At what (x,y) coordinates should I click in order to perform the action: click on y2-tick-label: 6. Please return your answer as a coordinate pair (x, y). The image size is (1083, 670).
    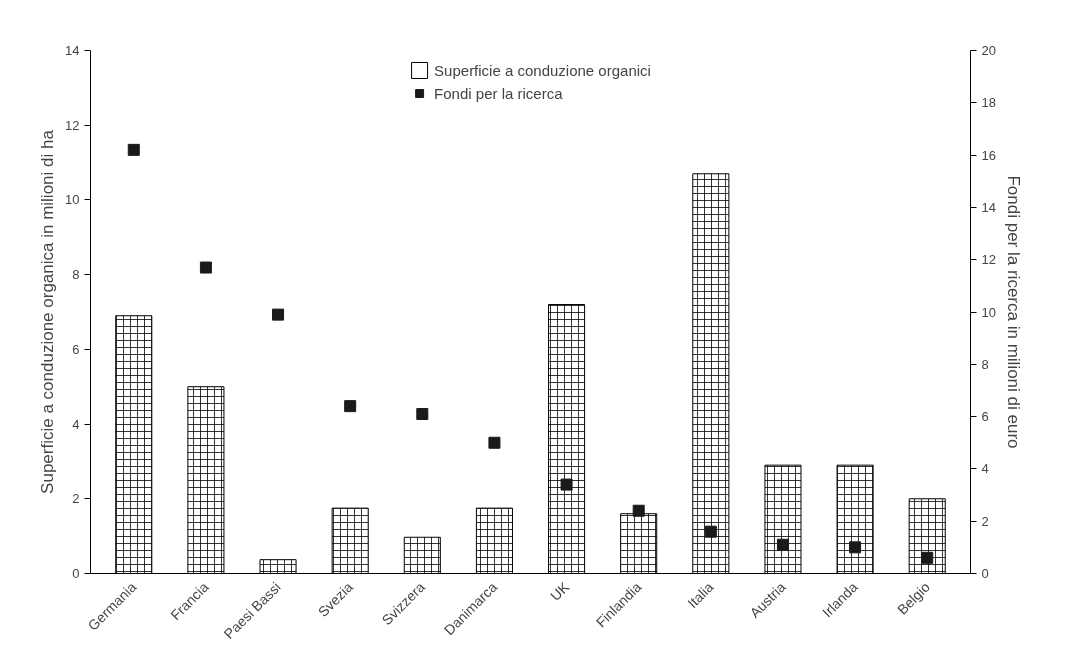
    Looking at the image, I should click on (985, 417).